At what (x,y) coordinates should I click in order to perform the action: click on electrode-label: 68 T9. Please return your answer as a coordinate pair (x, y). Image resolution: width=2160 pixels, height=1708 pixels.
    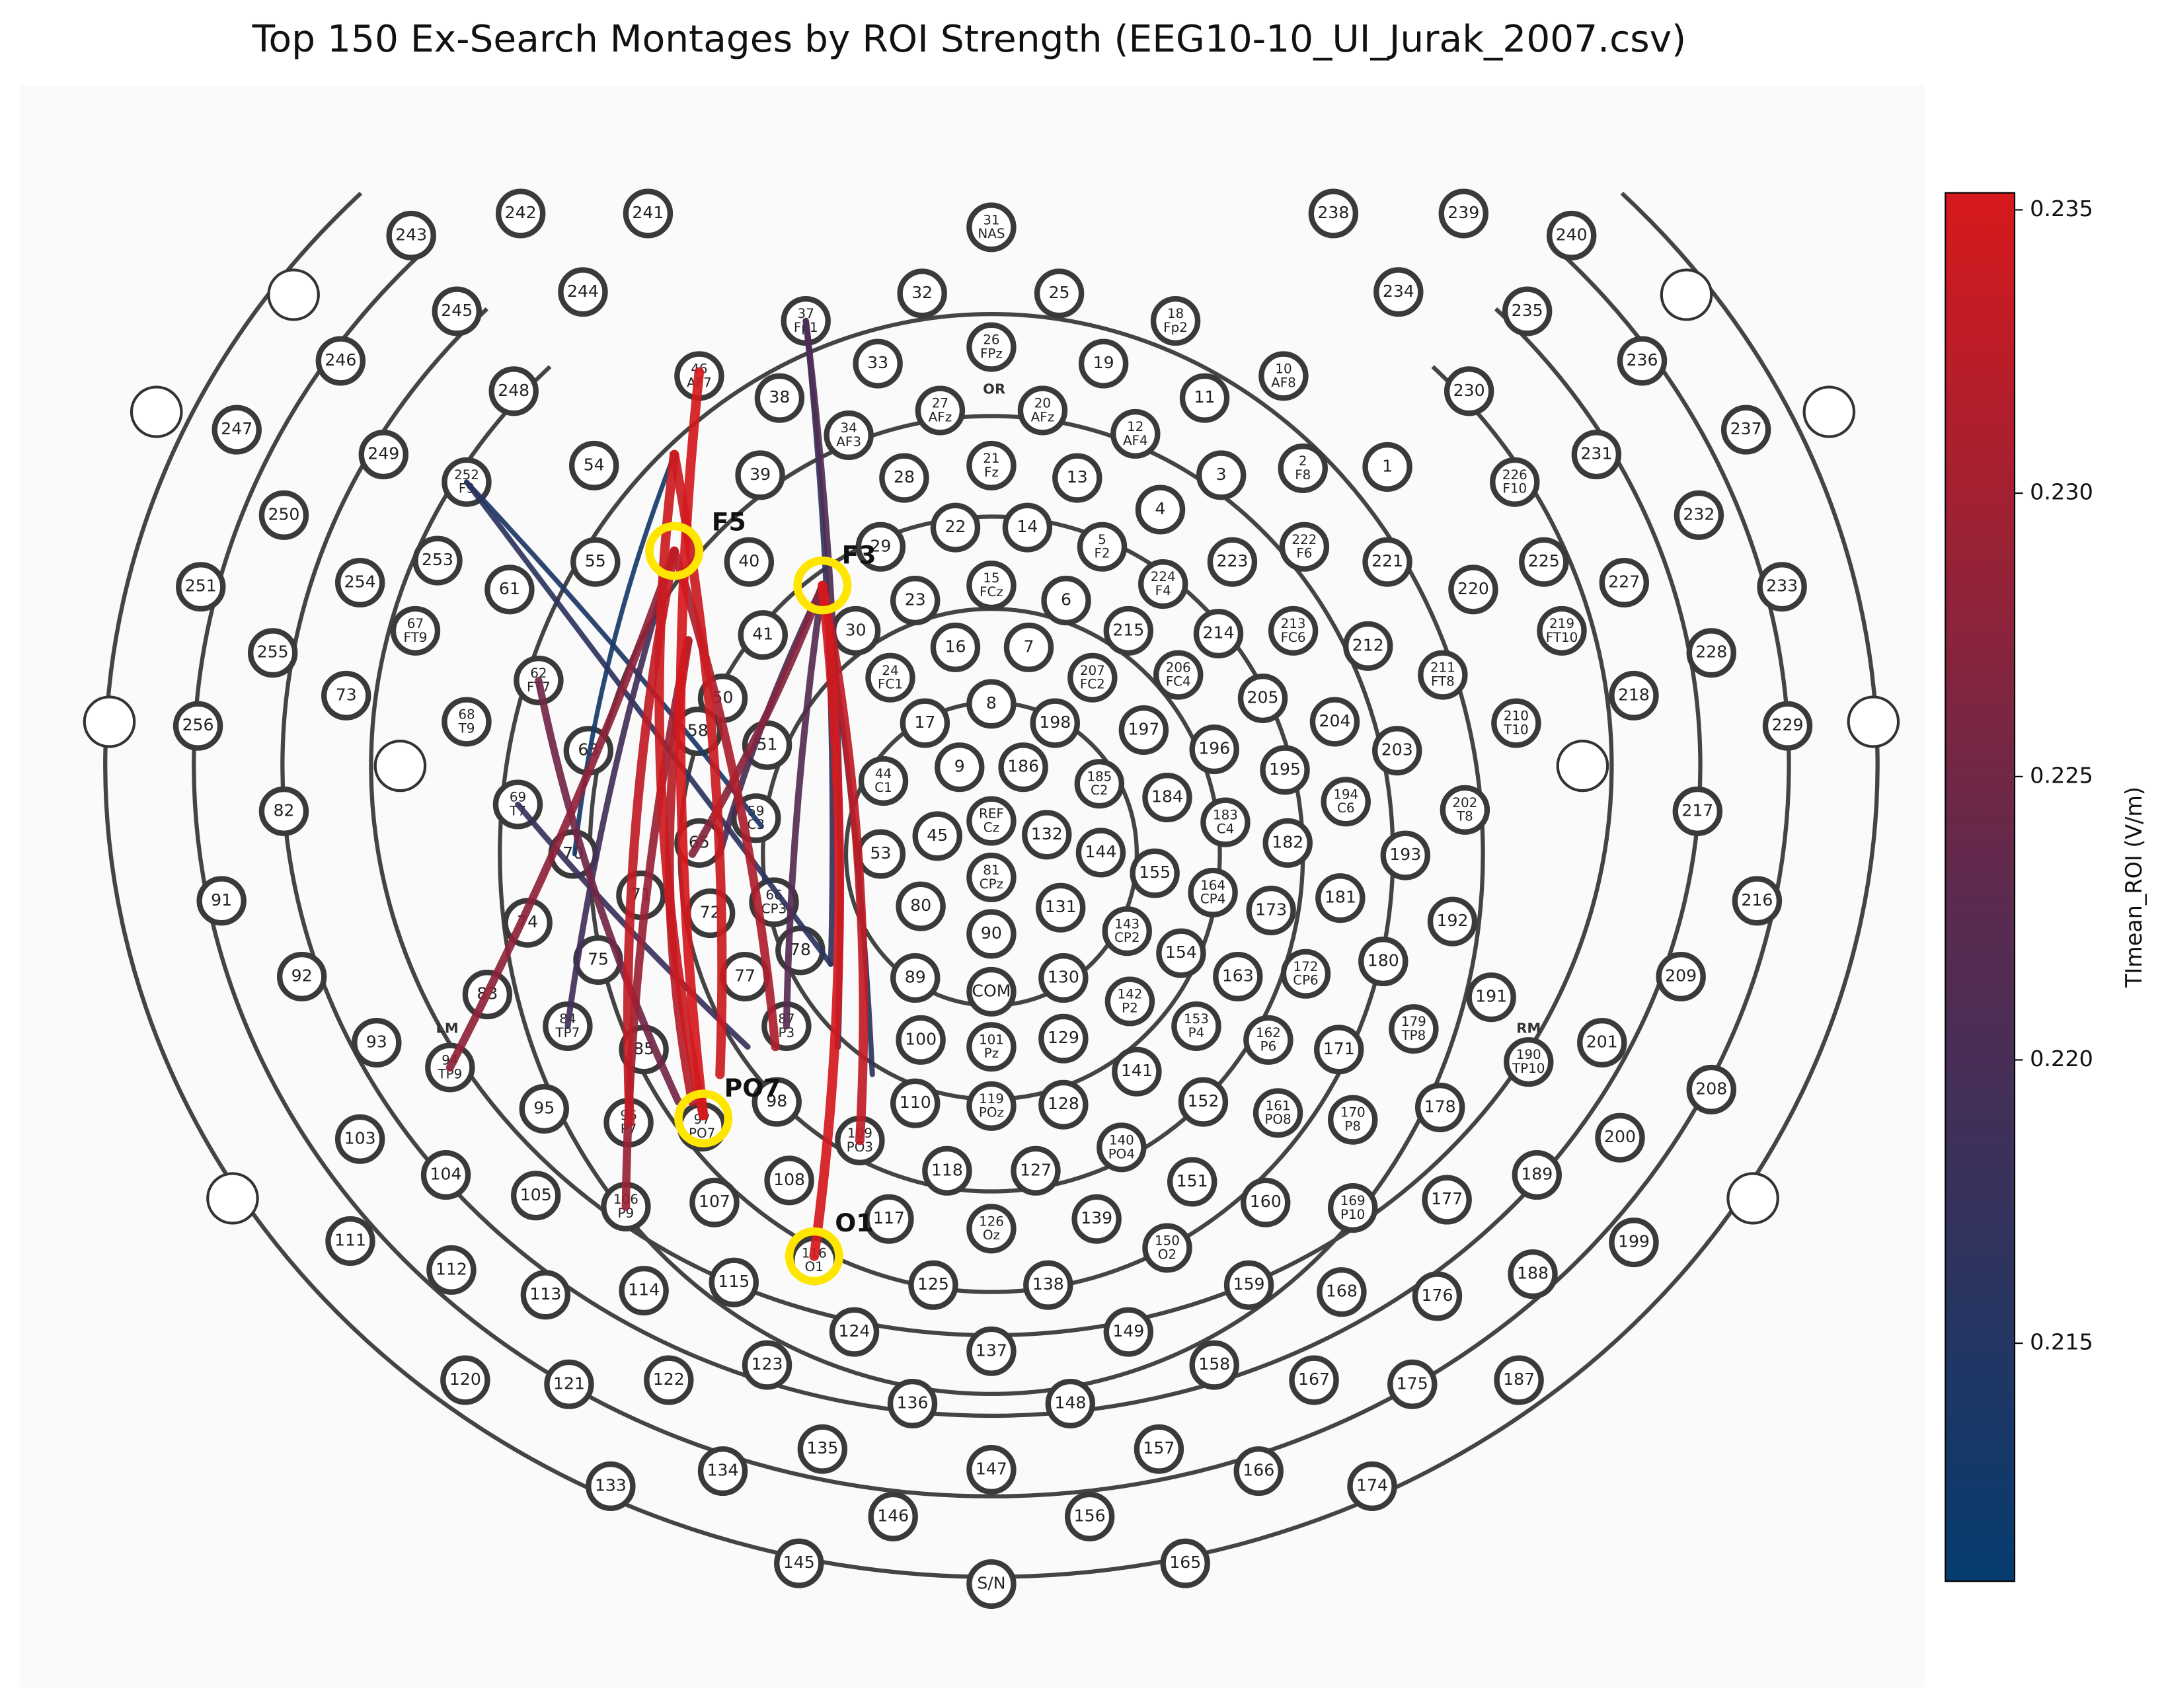
    Looking at the image, I should click on (466, 721).